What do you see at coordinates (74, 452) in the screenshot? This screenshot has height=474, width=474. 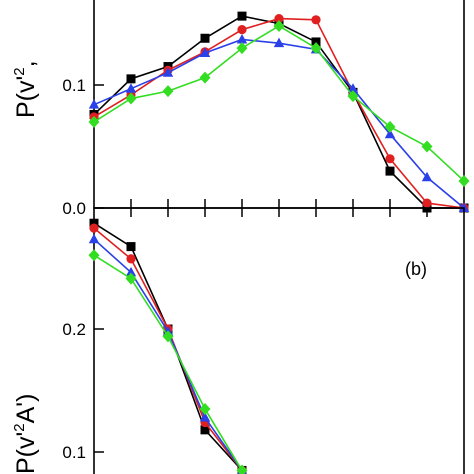 I see `panel-b-ytick-label: 0.1` at bounding box center [74, 452].